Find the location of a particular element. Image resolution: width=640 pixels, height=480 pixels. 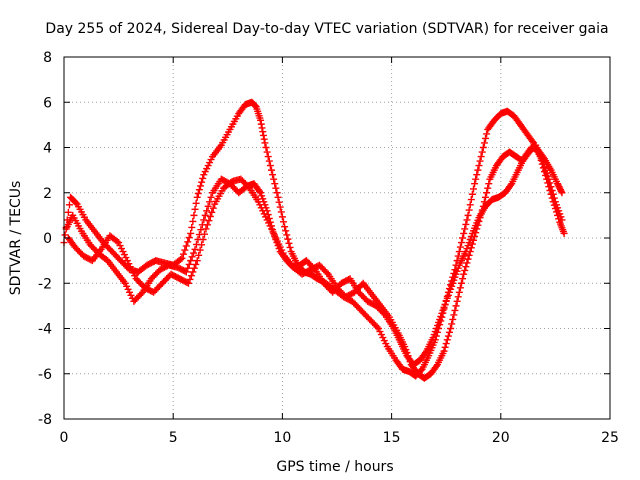

y-tick-label: 8 is located at coordinates (47, 58).